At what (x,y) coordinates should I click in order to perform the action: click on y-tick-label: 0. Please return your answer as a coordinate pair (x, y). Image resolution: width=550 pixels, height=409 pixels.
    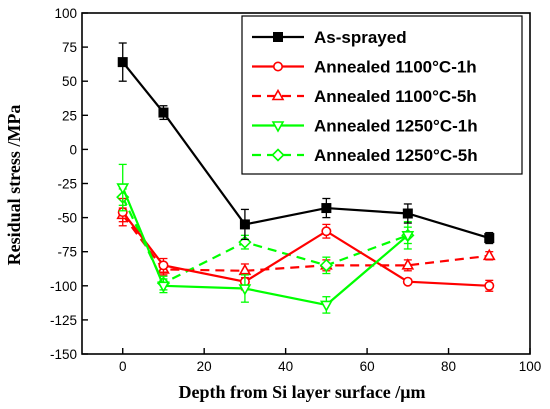
    Looking at the image, I should click on (73, 149).